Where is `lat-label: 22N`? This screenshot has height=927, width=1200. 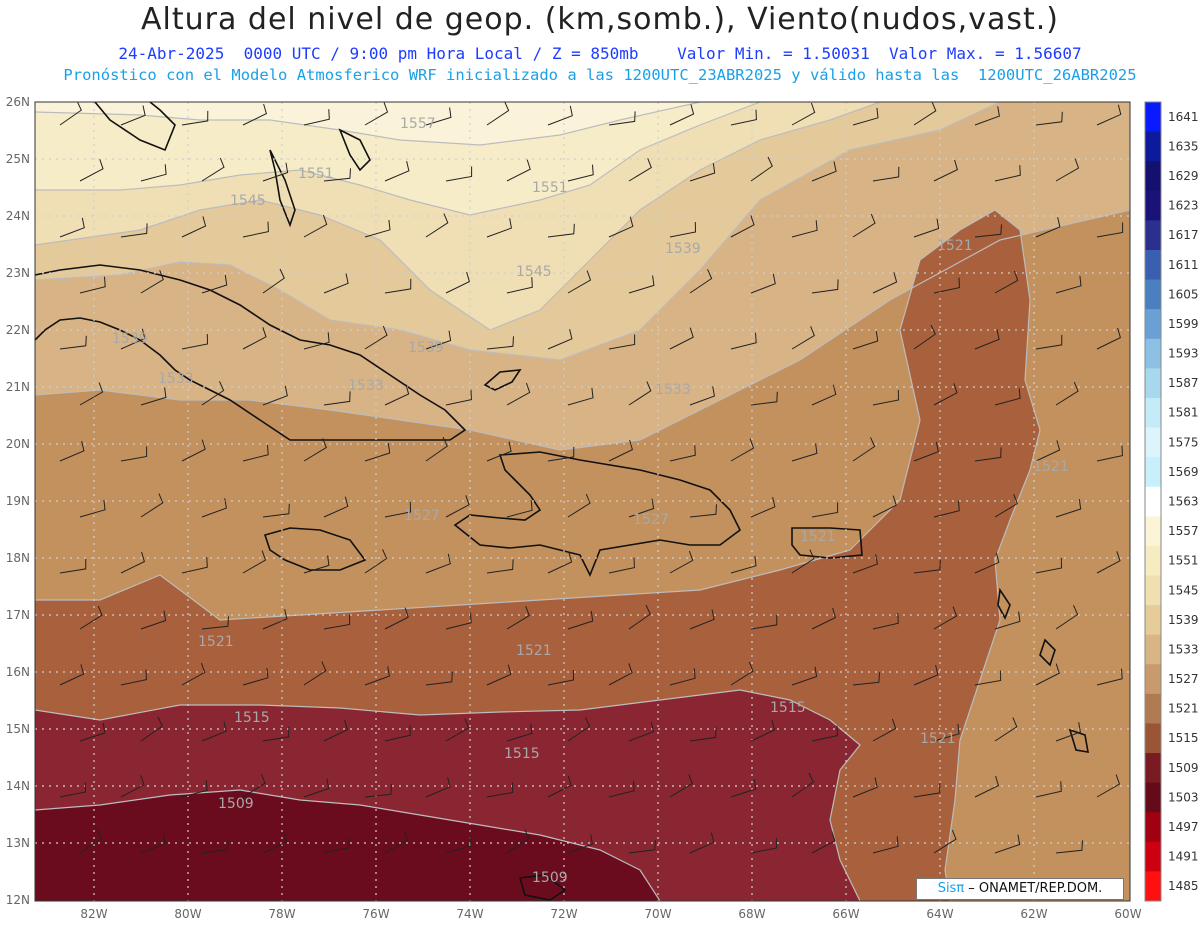 lat-label: 22N is located at coordinates (18, 330).